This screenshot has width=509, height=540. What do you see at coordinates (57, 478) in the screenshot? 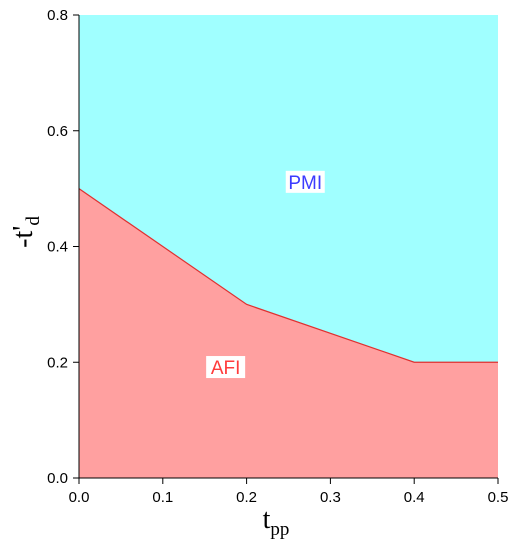
I see `y-tick-label: 0.0` at bounding box center [57, 478].